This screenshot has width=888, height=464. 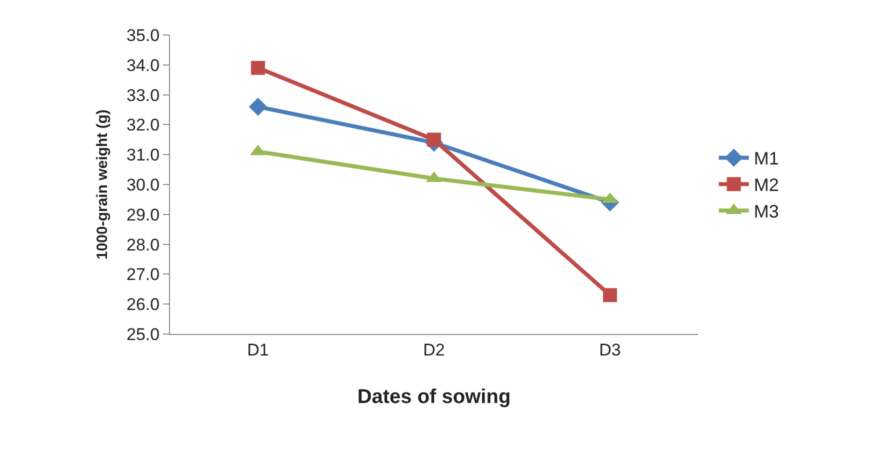 I want to click on y-tick-label: 33.0, so click(x=143, y=95).